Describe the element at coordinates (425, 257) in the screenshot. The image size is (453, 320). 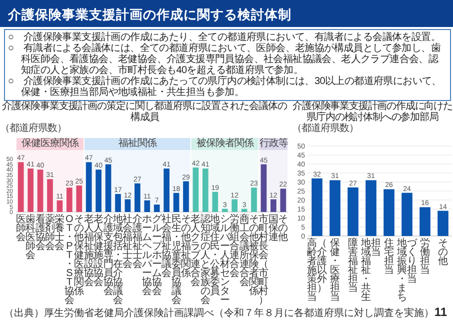
I see `x-tick-label: 労働担当` at that location.